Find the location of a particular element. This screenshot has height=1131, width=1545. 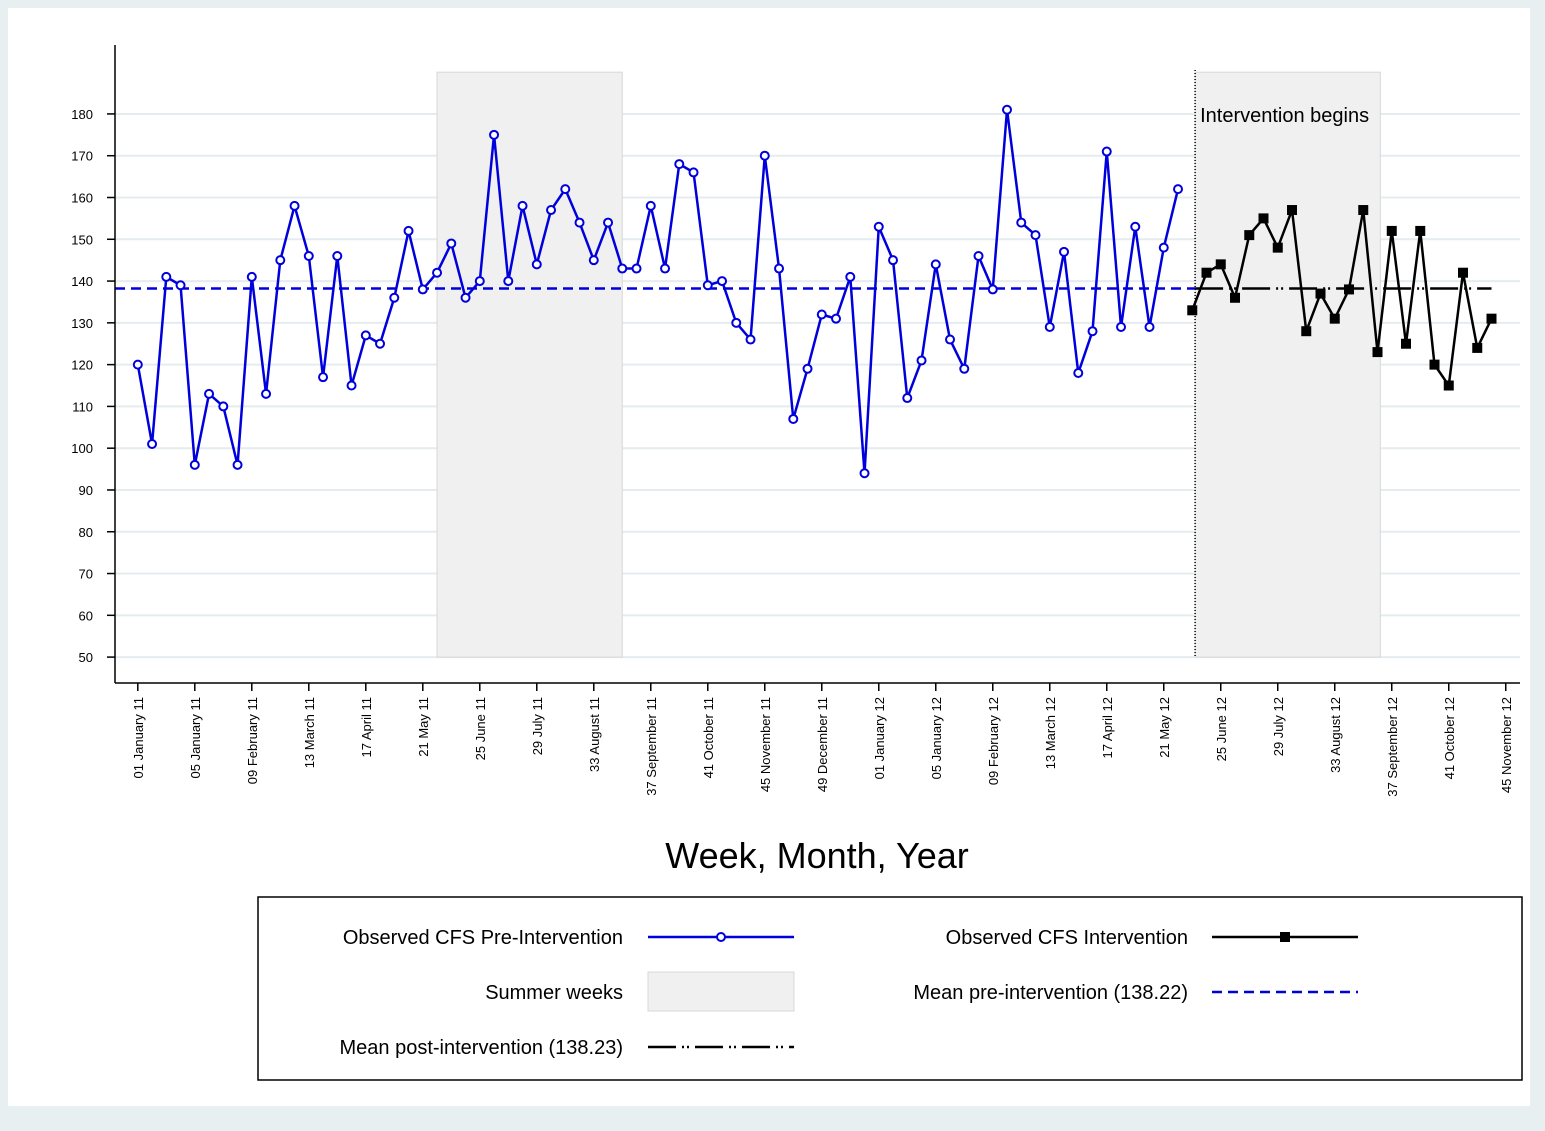

x-tick-label: 41 October 12 is located at coordinates (1449, 738).